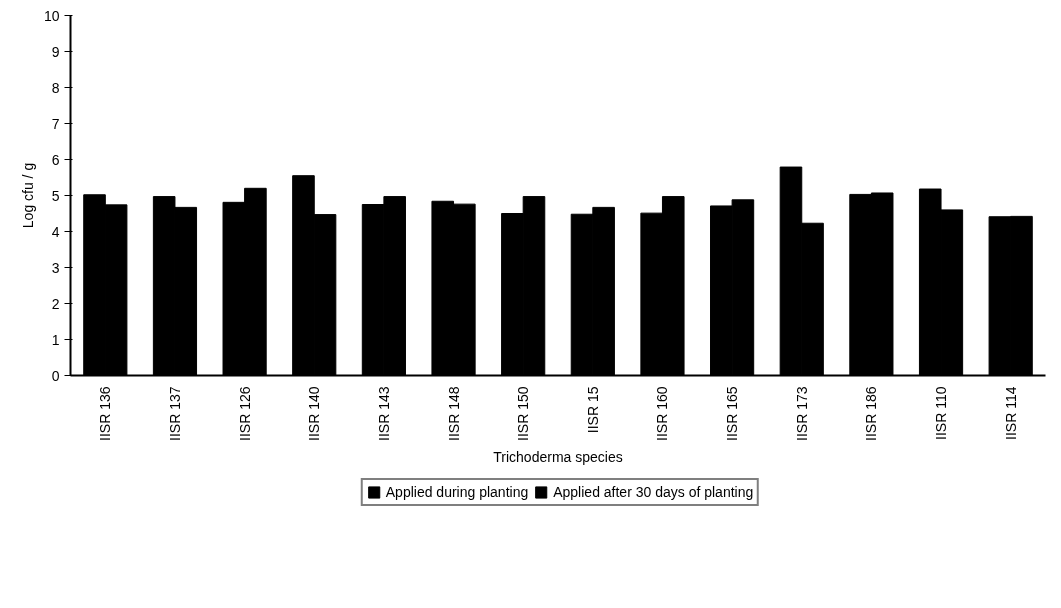  I want to click on y-tick-label: 5, so click(55, 195).